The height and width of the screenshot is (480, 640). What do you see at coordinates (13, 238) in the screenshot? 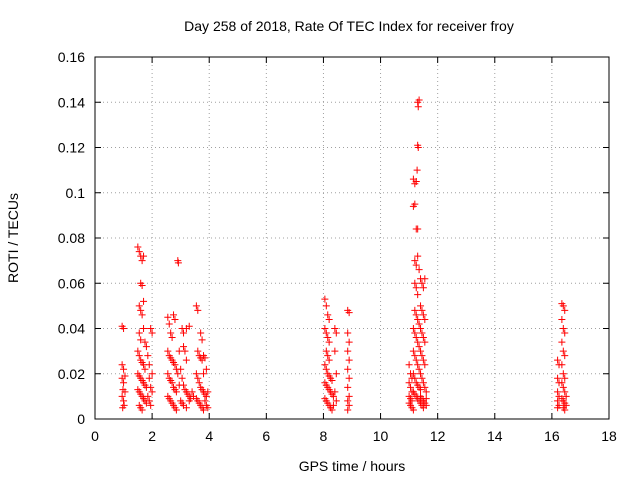
I see `y-axis-title: ROTI / TECUs` at bounding box center [13, 238].